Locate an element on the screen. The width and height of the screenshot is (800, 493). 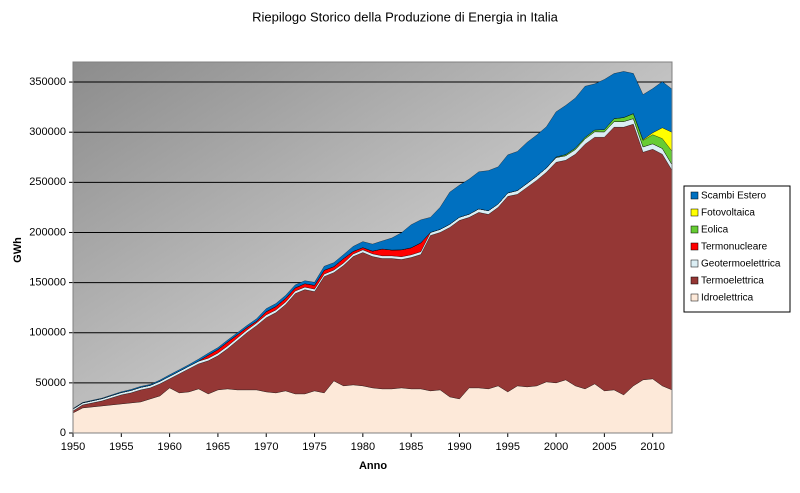
x-tick-label: 1950 is located at coordinates (73, 447).